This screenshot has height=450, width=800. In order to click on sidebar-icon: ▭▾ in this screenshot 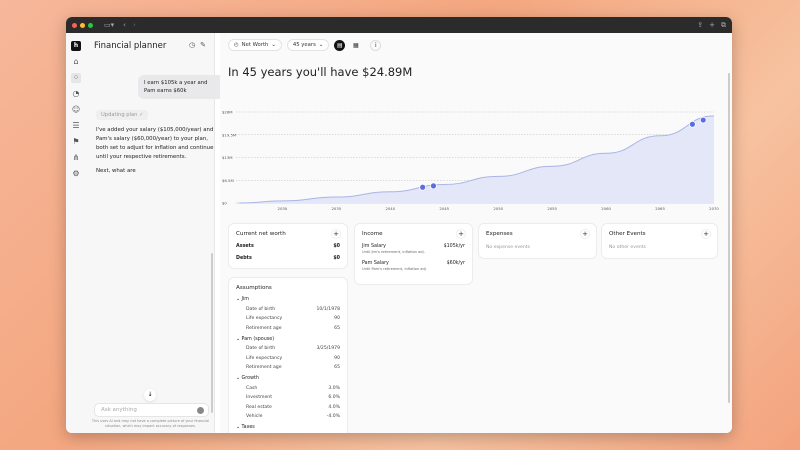, I will do `click(109, 25)`.